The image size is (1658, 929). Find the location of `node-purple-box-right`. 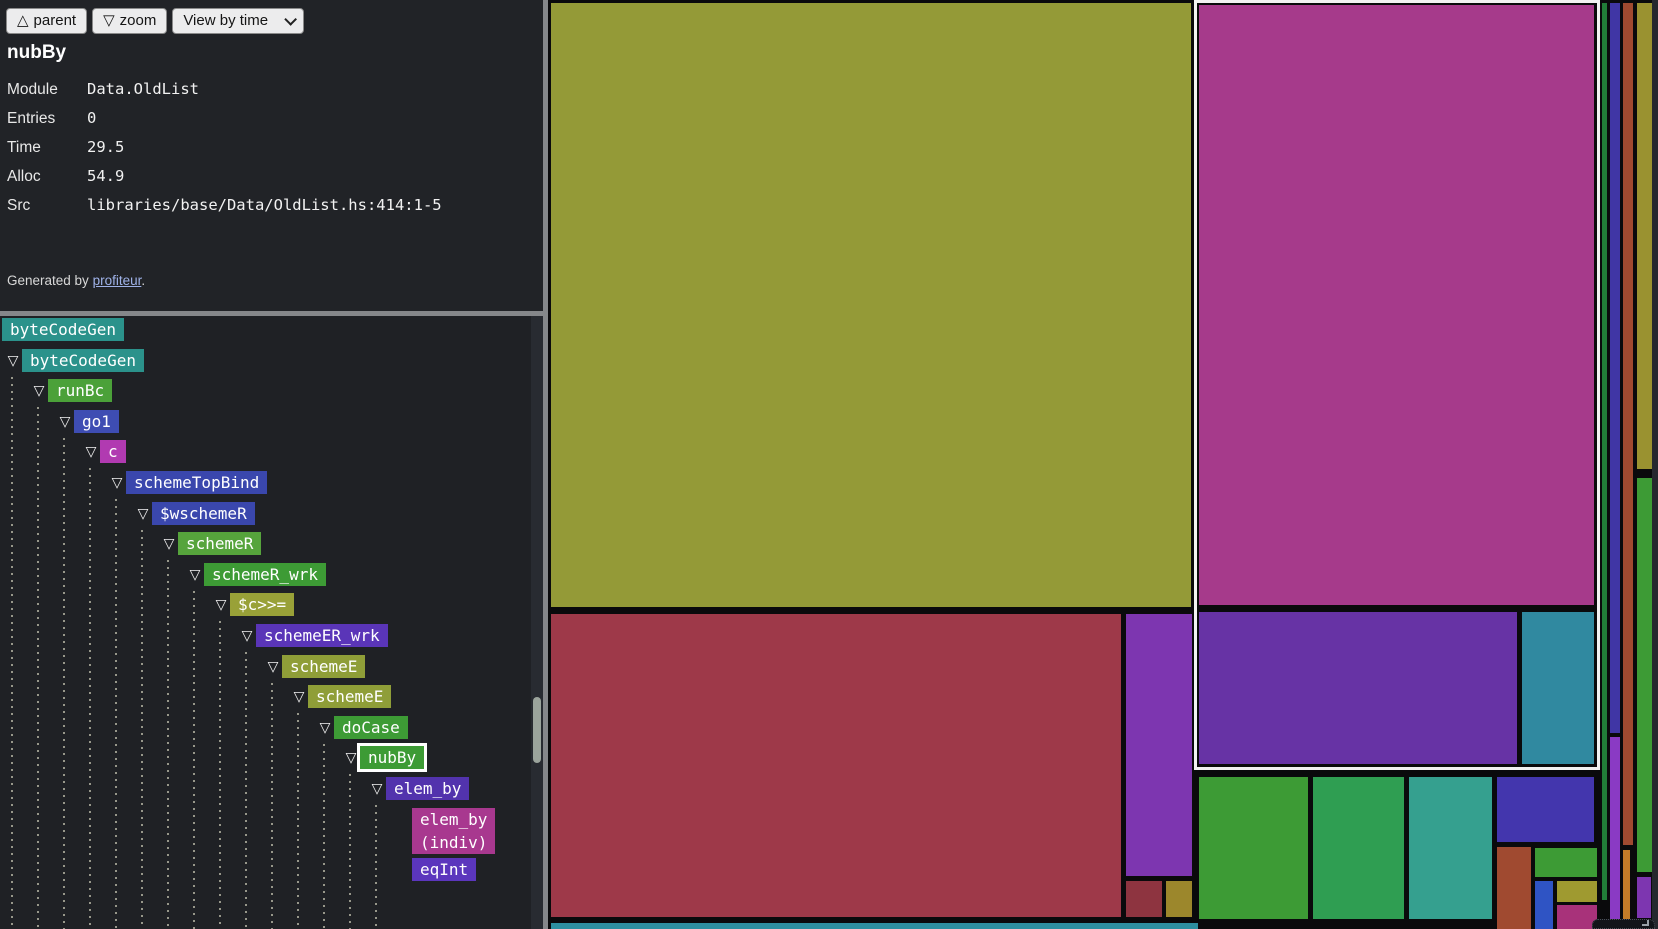

node-purple-box-right is located at coordinates (1644, 897).